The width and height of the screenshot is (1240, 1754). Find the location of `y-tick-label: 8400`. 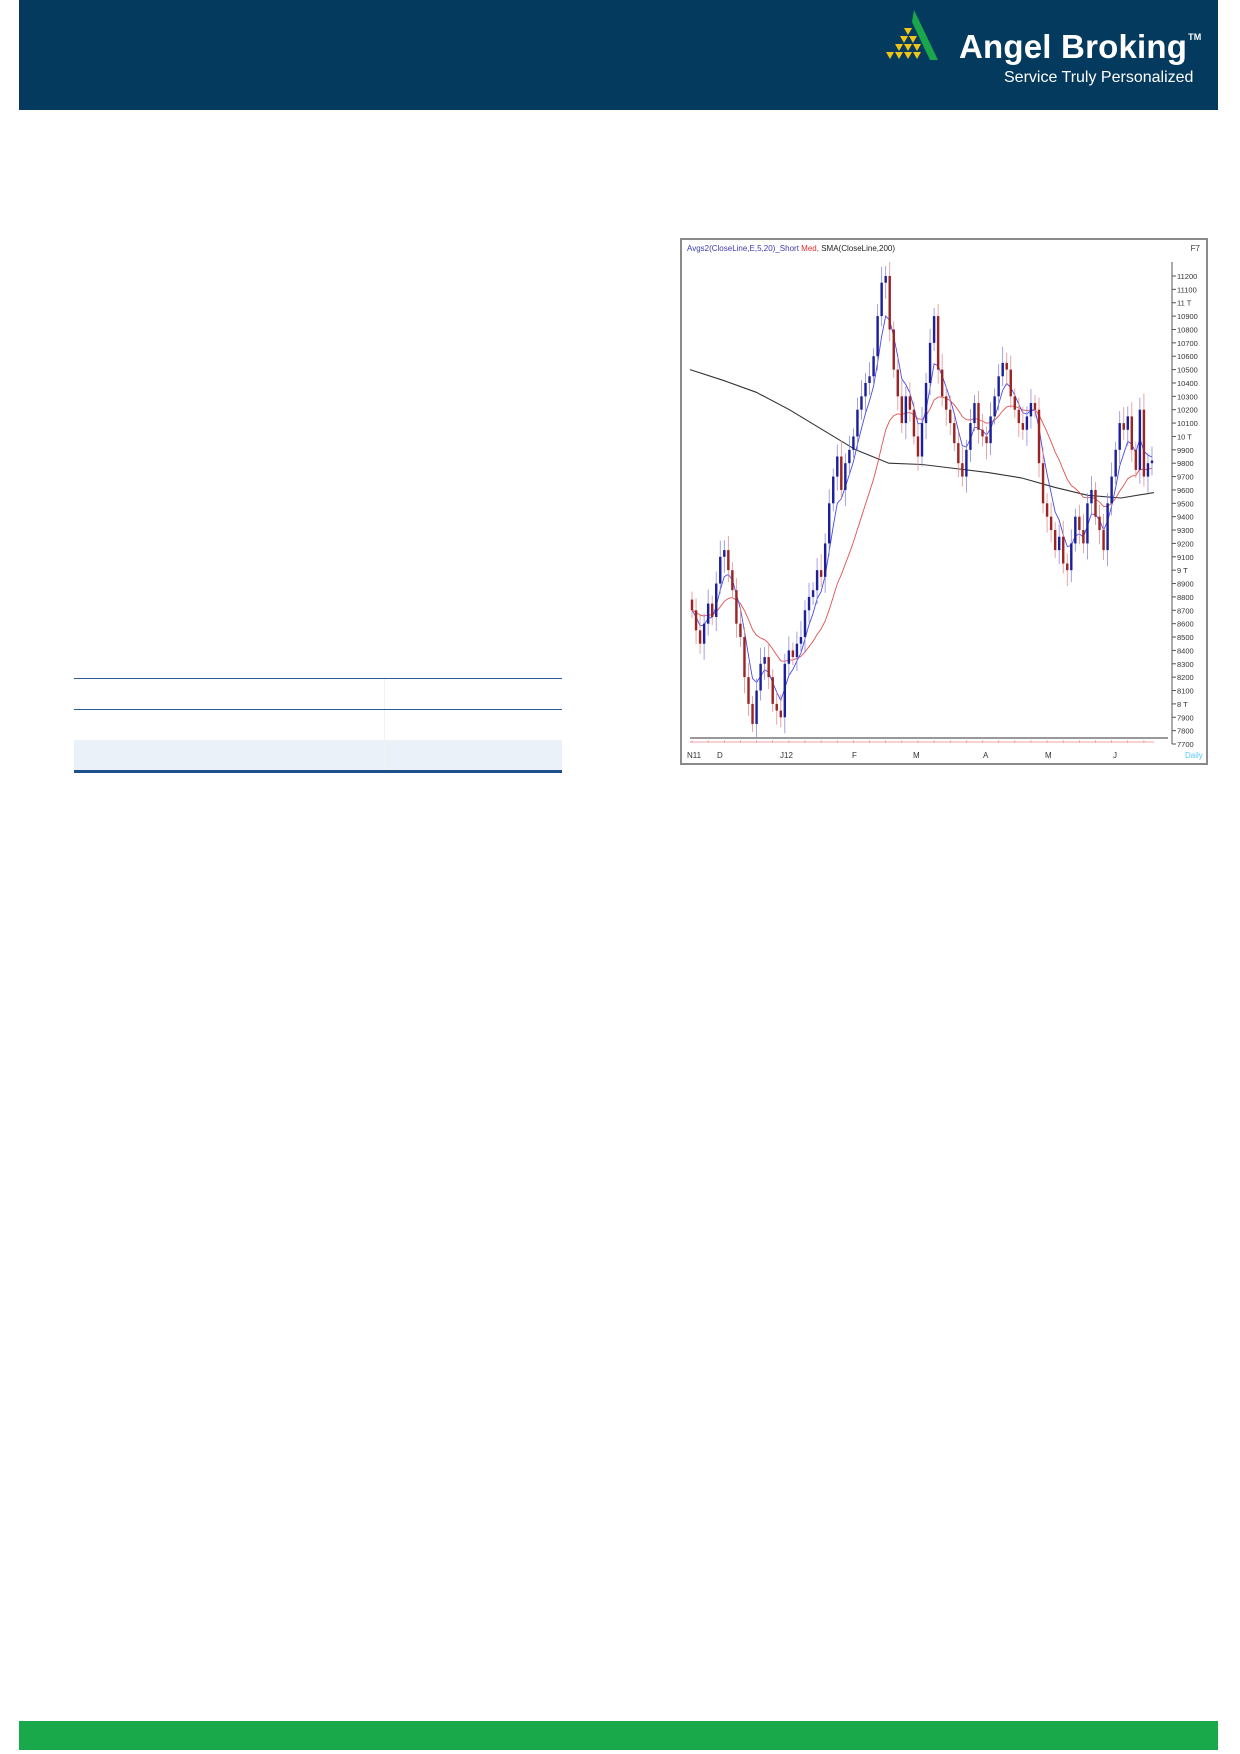

y-tick-label: 8400 is located at coordinates (1185, 650).